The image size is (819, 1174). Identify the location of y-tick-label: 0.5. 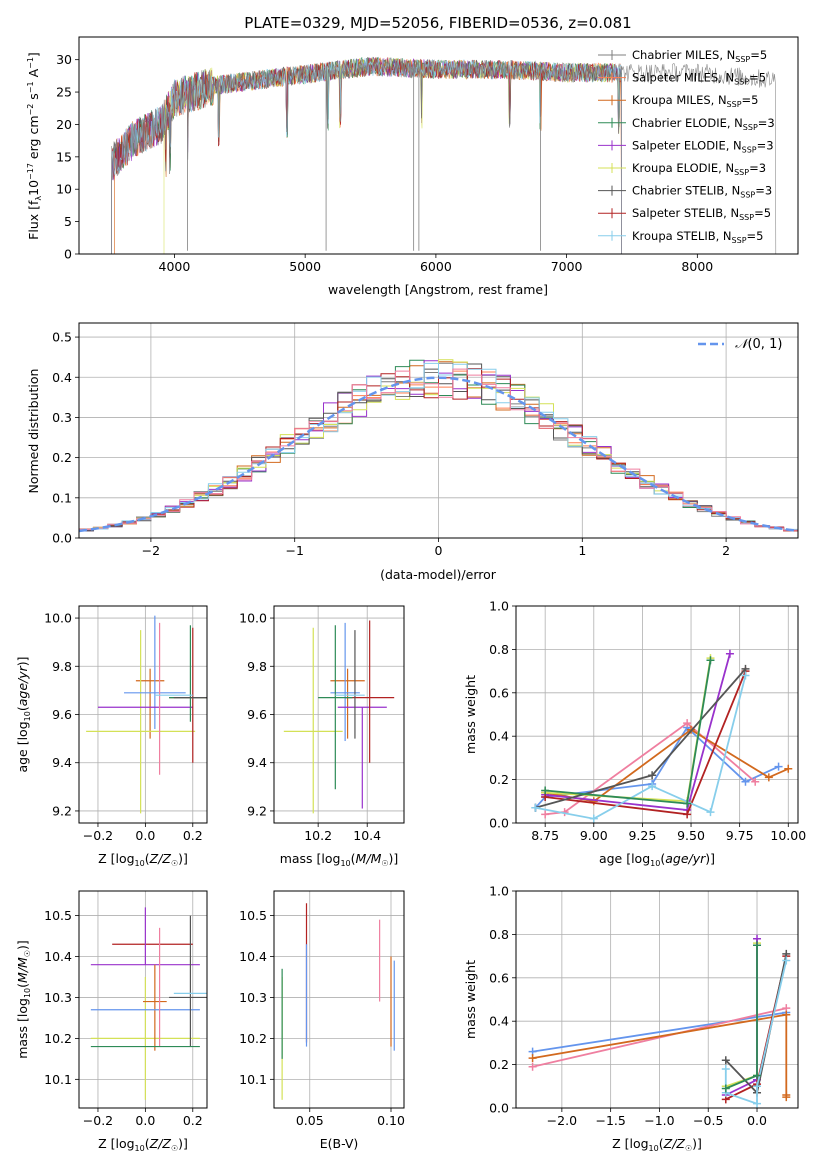
(62, 337).